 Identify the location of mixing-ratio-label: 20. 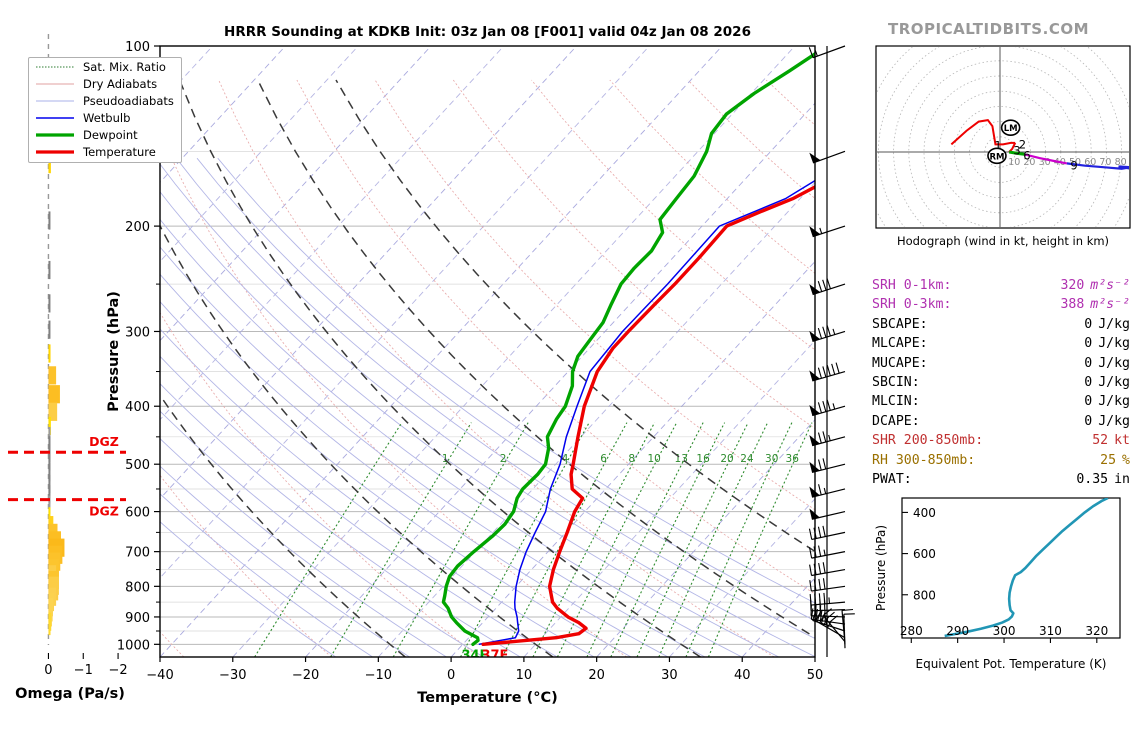
(726, 459).